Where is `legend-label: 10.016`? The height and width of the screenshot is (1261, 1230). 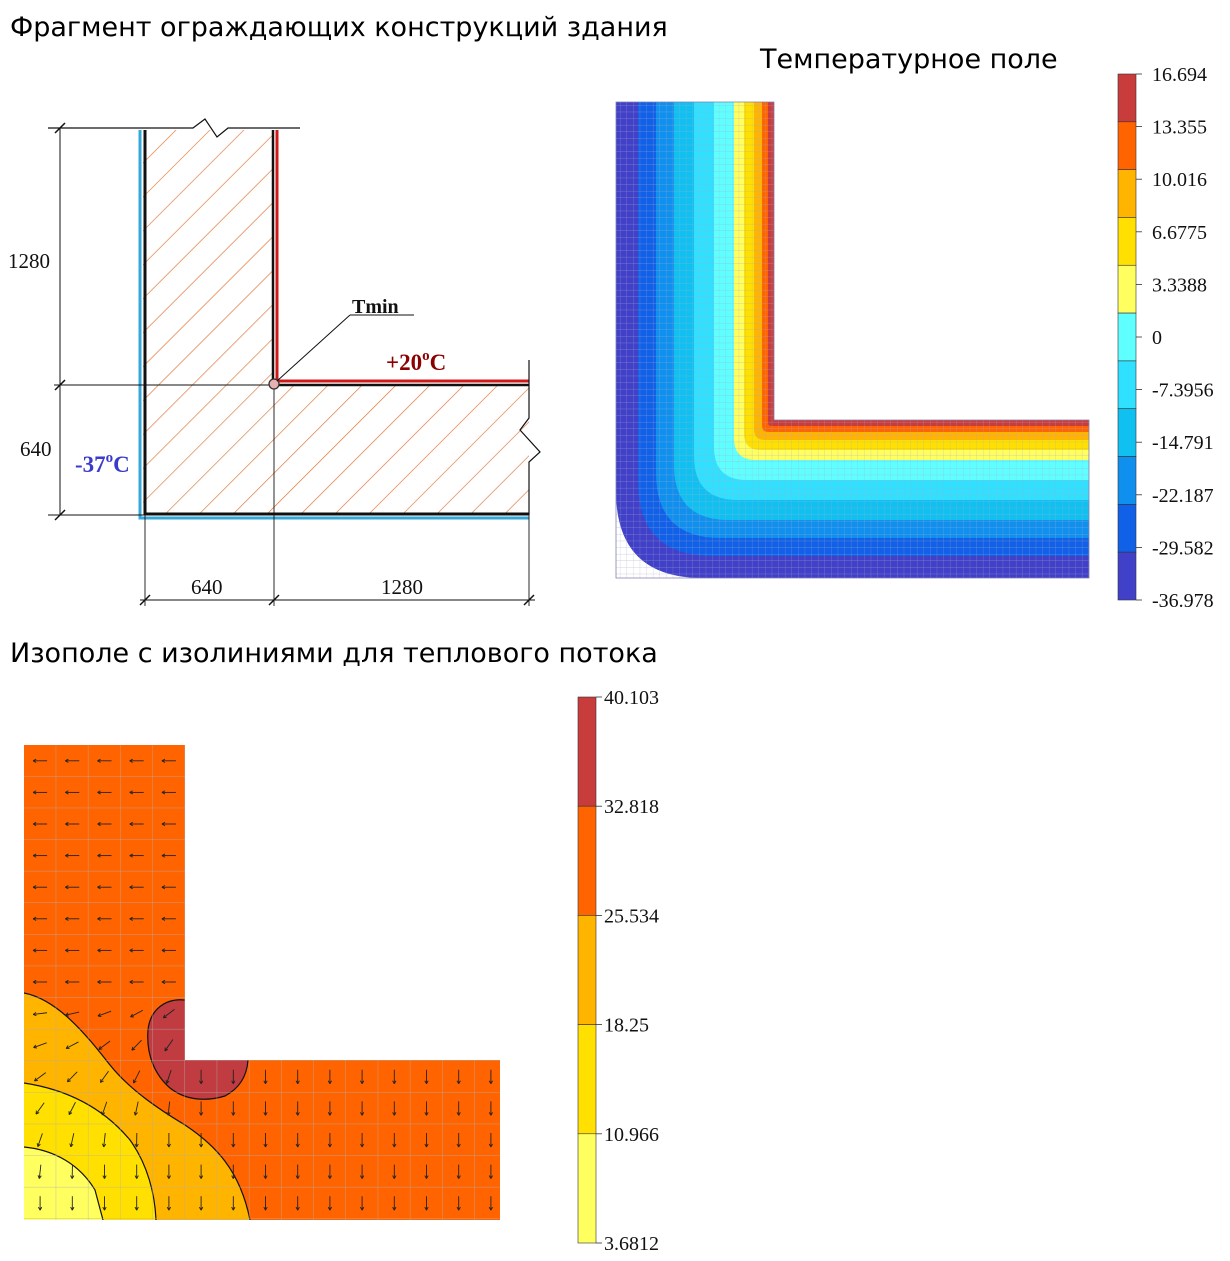 legend-label: 10.016 is located at coordinates (1179, 180).